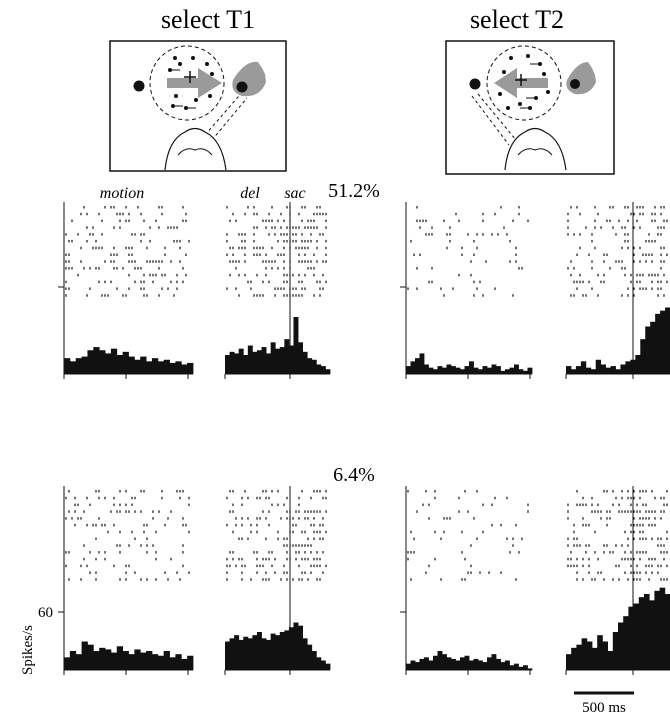 The width and height of the screenshot is (670, 719). What do you see at coordinates (250, 193) in the screenshot?
I see `epoch-label-delay: del` at bounding box center [250, 193].